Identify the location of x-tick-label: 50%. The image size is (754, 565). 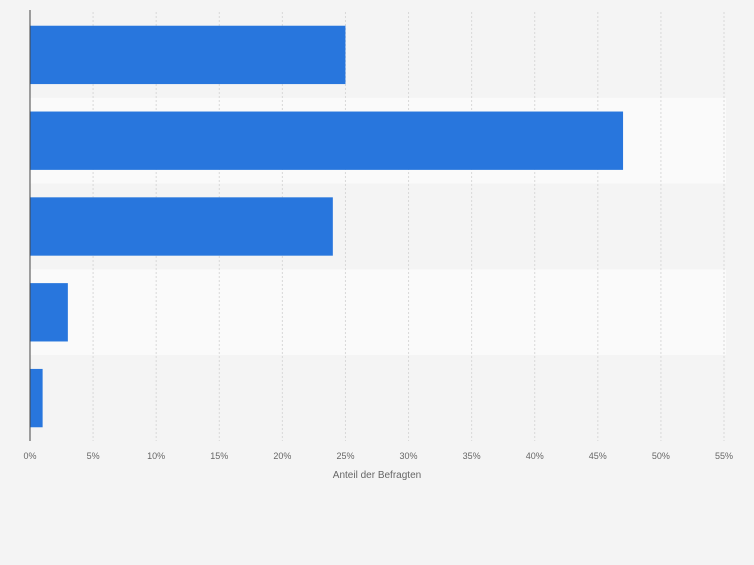
(661, 456).